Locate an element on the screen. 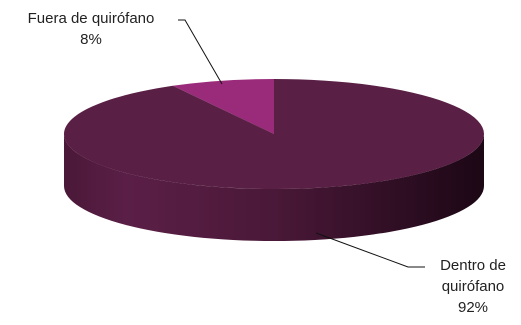 The image size is (521, 325). slice-label-fuera: Fuera de quirófano 8% is located at coordinates (91, 29).